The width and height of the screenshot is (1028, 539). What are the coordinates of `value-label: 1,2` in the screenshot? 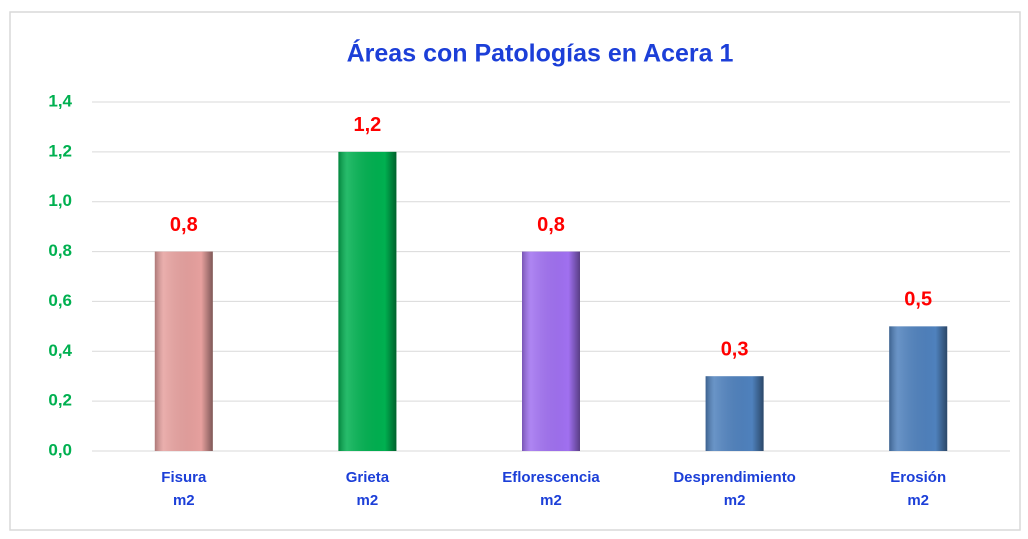 It's located at (367, 125).